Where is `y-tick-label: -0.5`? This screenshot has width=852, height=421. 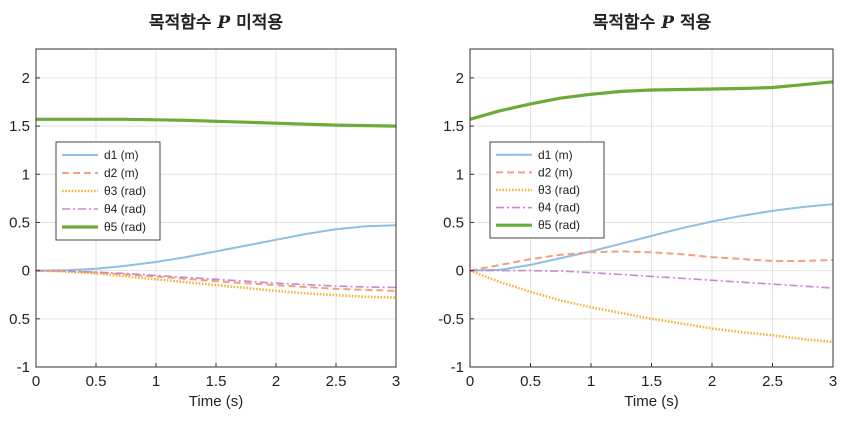
y-tick-label: -0.5 is located at coordinates (451, 319).